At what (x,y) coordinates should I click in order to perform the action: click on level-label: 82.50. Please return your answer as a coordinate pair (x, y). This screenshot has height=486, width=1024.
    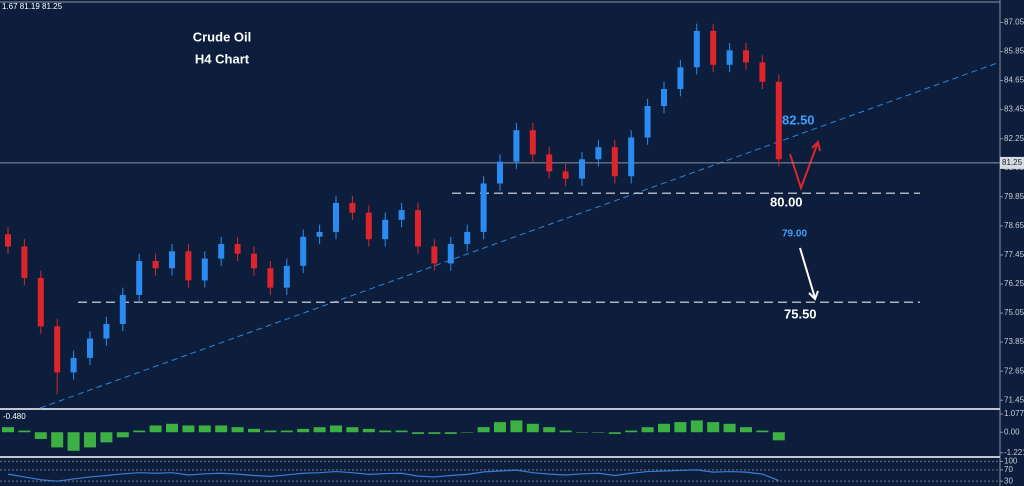
    Looking at the image, I should click on (798, 119).